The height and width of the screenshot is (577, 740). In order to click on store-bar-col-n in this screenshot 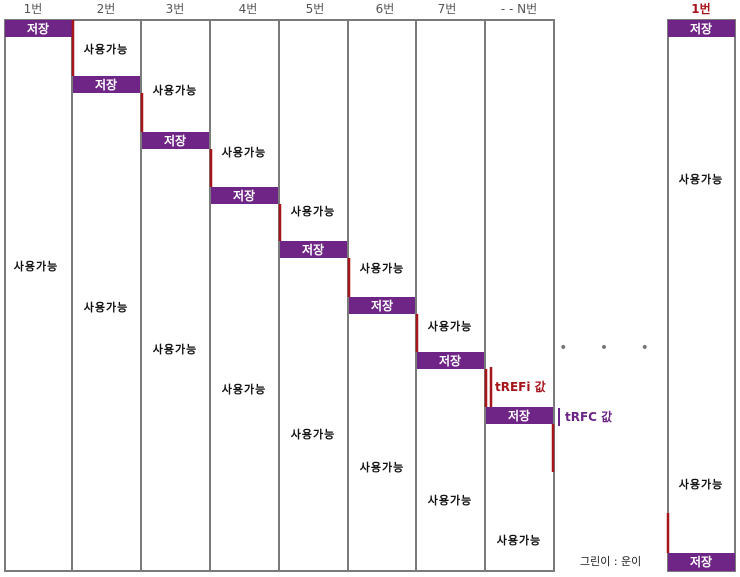, I will do `click(519, 415)`.